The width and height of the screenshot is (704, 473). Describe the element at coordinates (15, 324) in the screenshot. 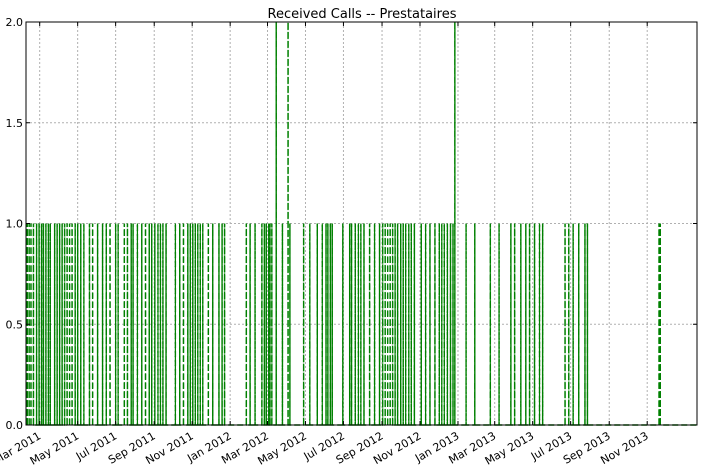

I see `y-tick-label: 0.5` at that location.